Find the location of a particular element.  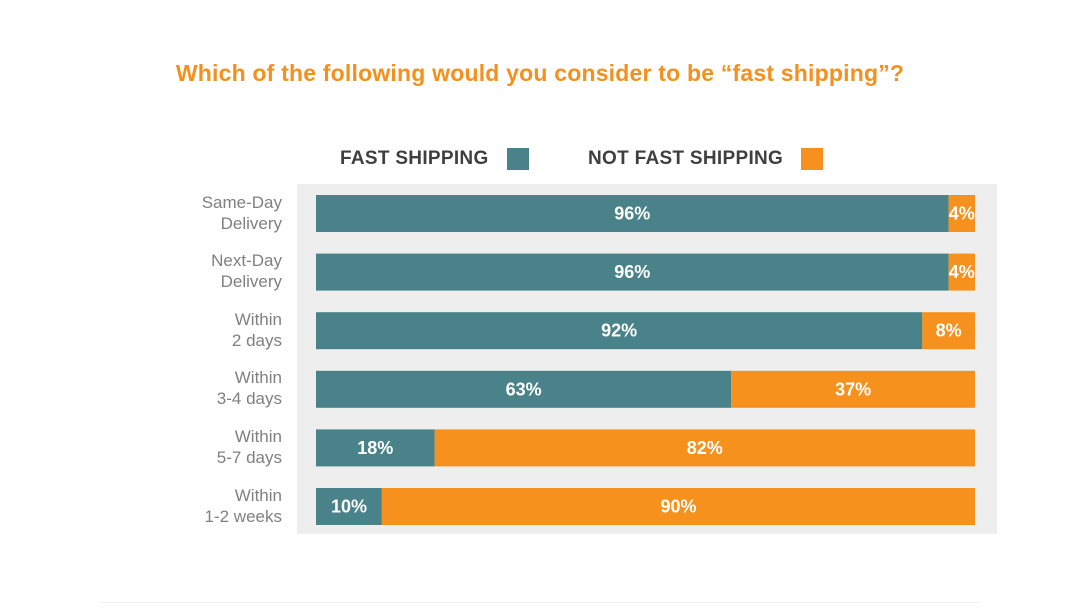

data-label-not-fast-shipping-1: 4% is located at coordinates (962, 272).